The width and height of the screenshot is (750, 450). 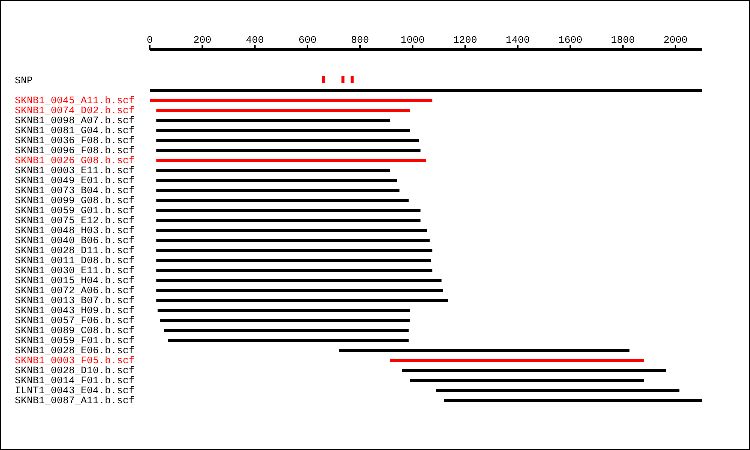 I want to click on y-tick-label: SKNB1_0098_A07.b.scf, so click(x=75, y=122).